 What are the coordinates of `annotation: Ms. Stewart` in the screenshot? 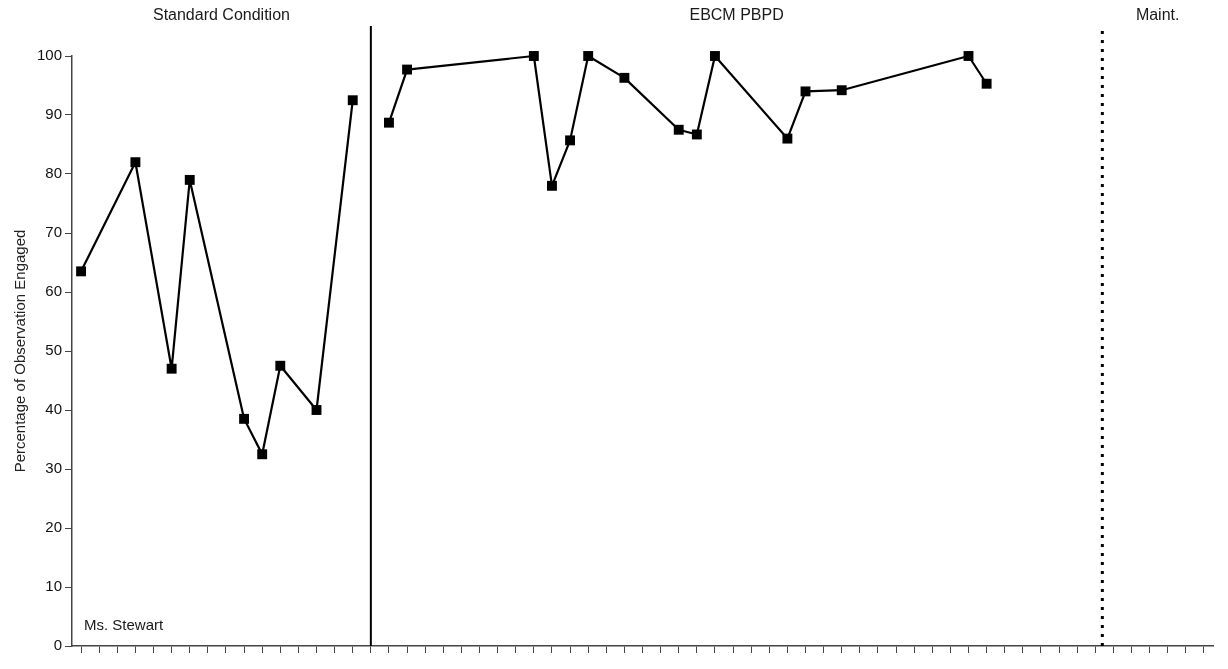 It's located at (124, 625).